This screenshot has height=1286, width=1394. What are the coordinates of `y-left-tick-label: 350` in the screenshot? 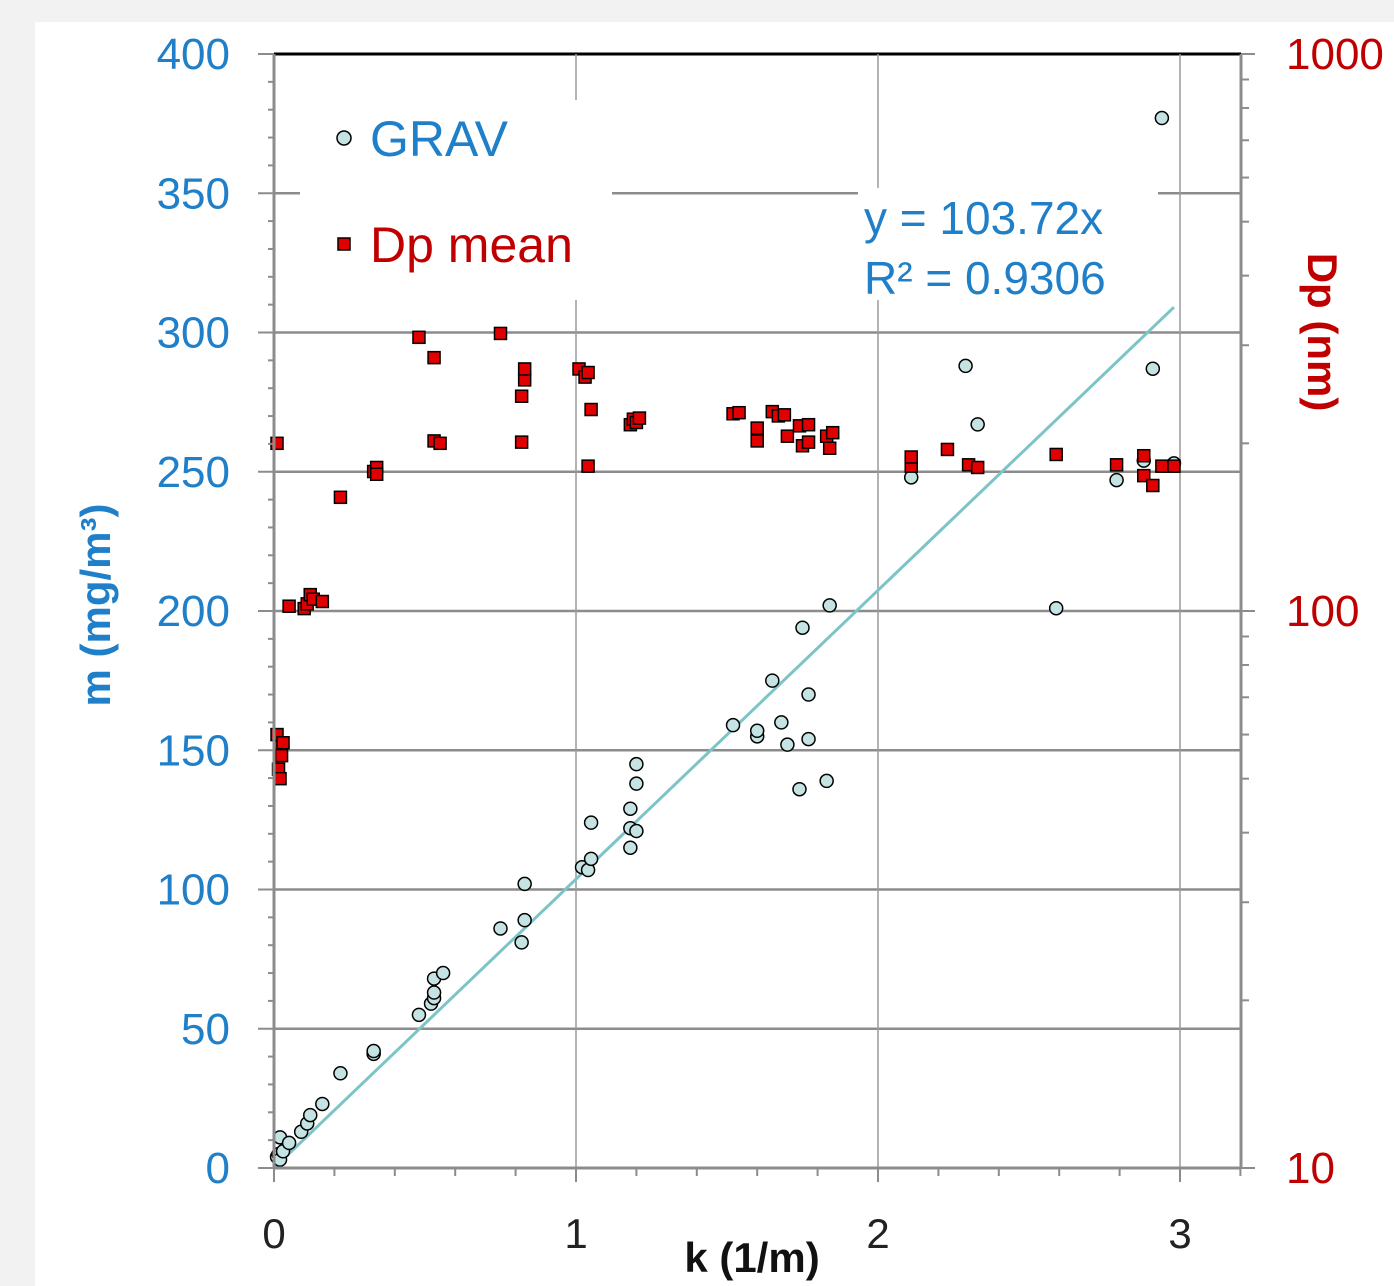 It's located at (193, 193).